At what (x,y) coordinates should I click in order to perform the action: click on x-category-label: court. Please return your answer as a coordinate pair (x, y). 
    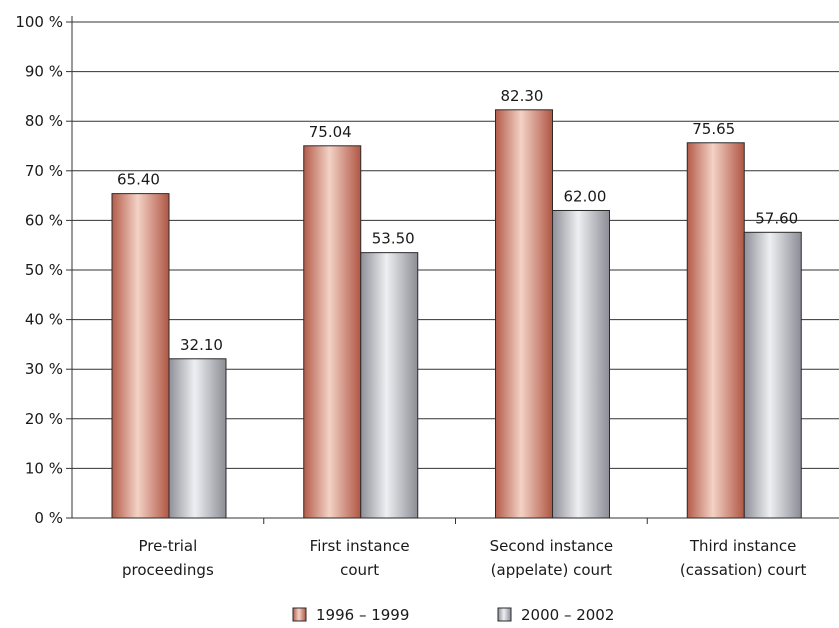
    Looking at the image, I should click on (359, 570).